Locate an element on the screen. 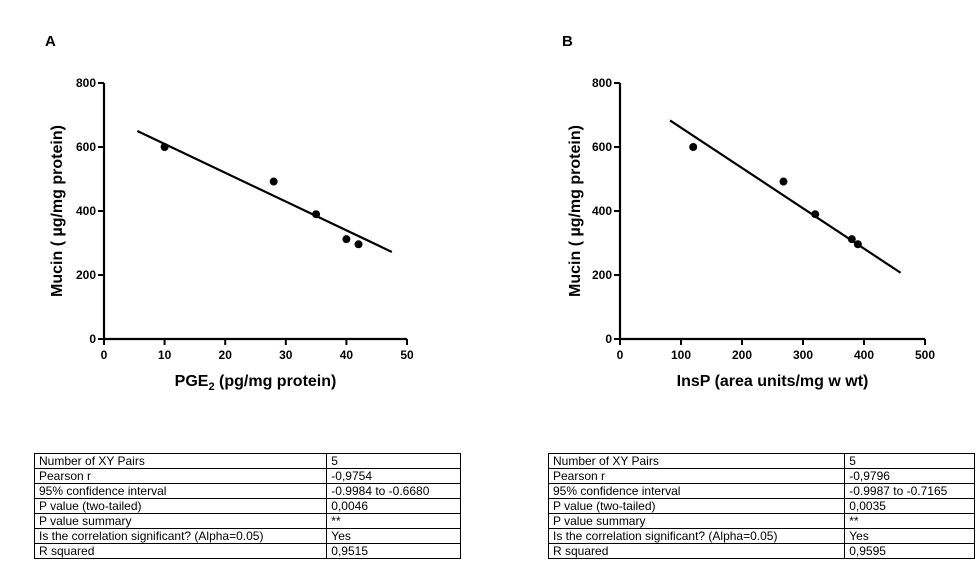 This screenshot has height=569, width=978. stats-row: Pearson r -0,9754 is located at coordinates (247, 476).